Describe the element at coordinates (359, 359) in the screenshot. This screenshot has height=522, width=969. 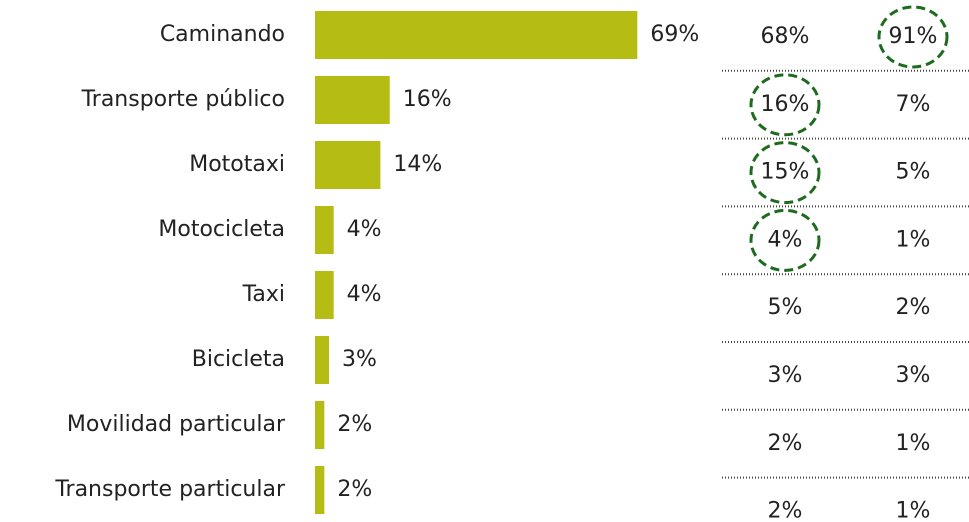
I see `value-label: 3%` at that location.